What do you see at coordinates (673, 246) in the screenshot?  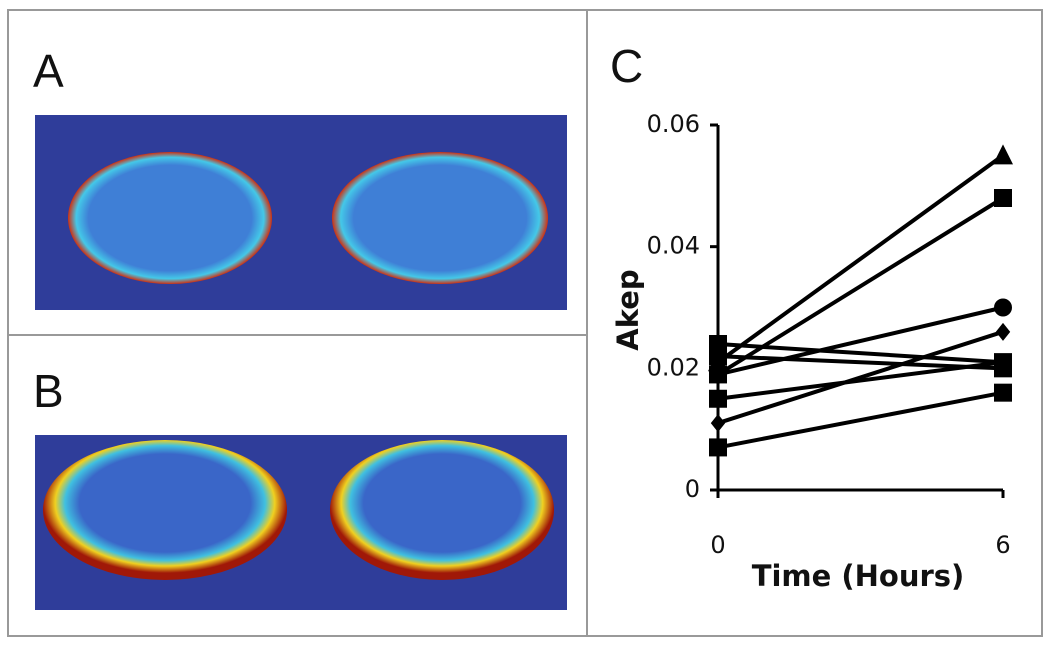 I see `y-tick-label: 0.04` at bounding box center [673, 246].